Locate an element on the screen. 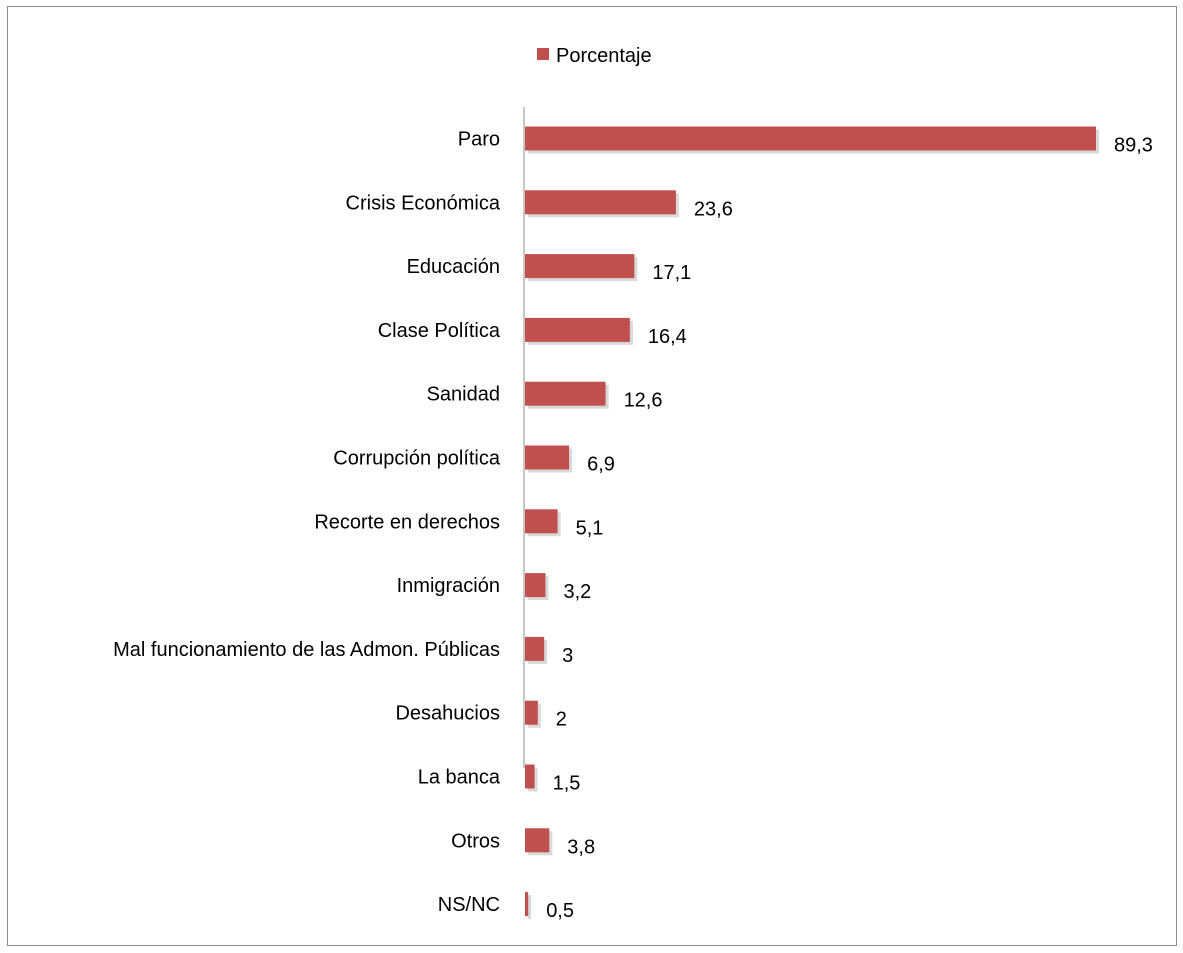  data-label: 89,3 is located at coordinates (1133, 146).